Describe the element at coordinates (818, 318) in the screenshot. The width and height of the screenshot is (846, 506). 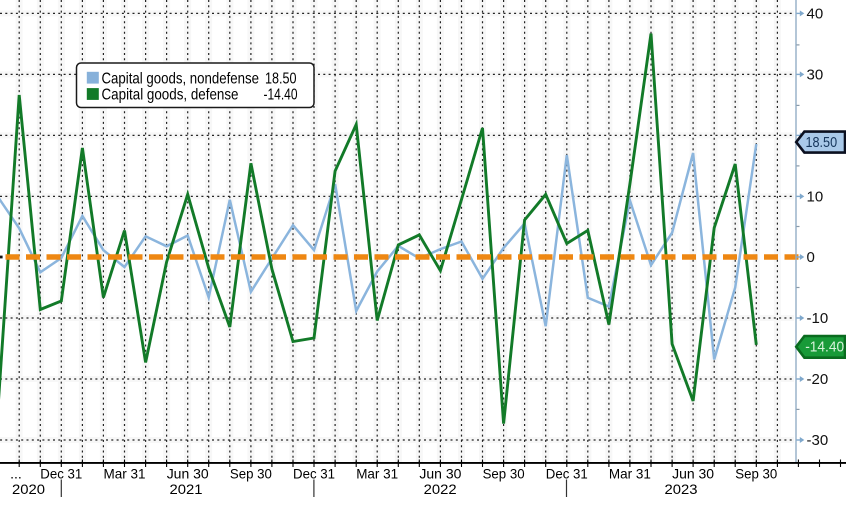
I see `svg-text: -10` at that location.